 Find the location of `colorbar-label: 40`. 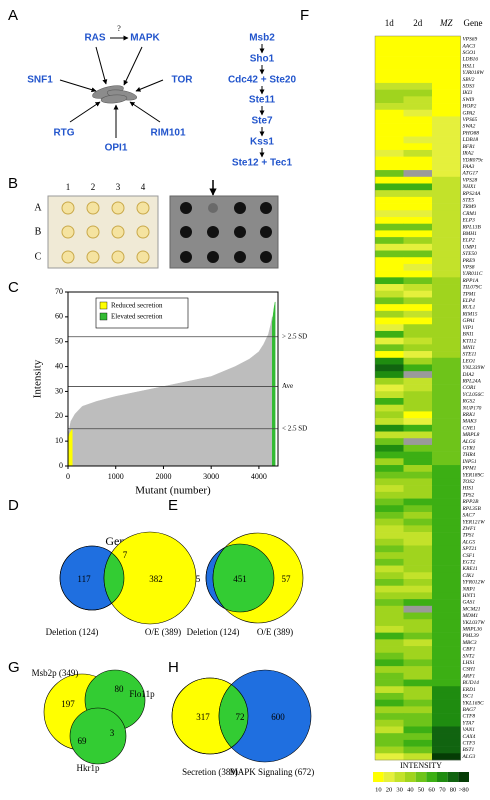

colorbar-label: 40 is located at coordinates (410, 789).